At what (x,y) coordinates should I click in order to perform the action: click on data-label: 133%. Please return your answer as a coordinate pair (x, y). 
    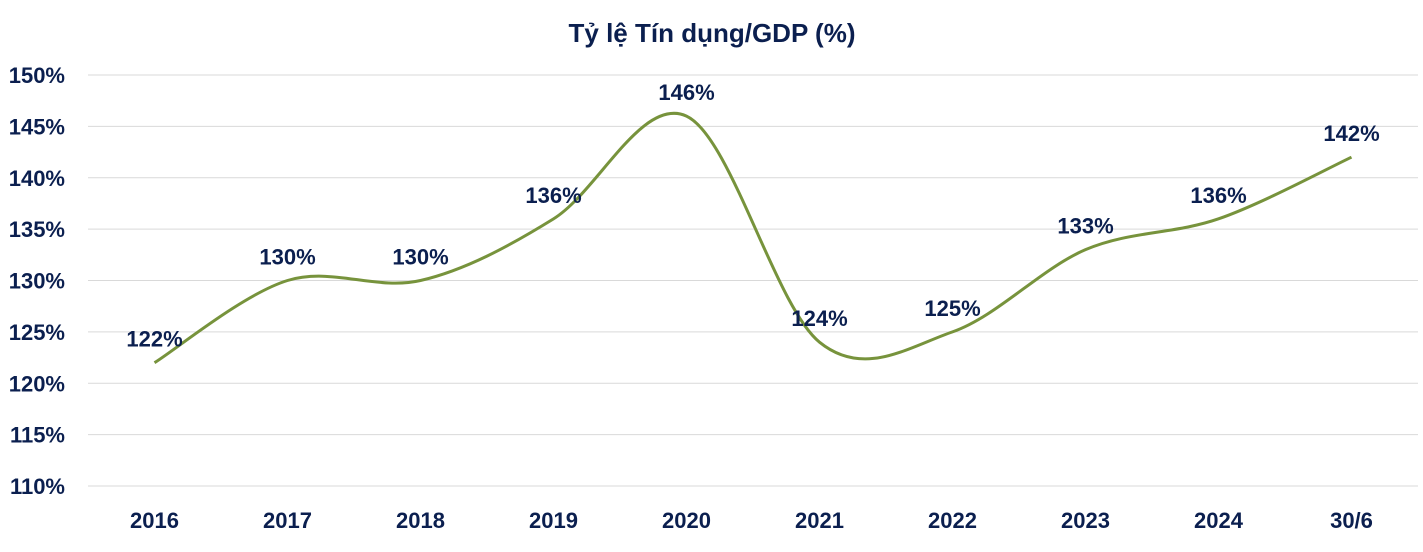
    Looking at the image, I should click on (1085, 226).